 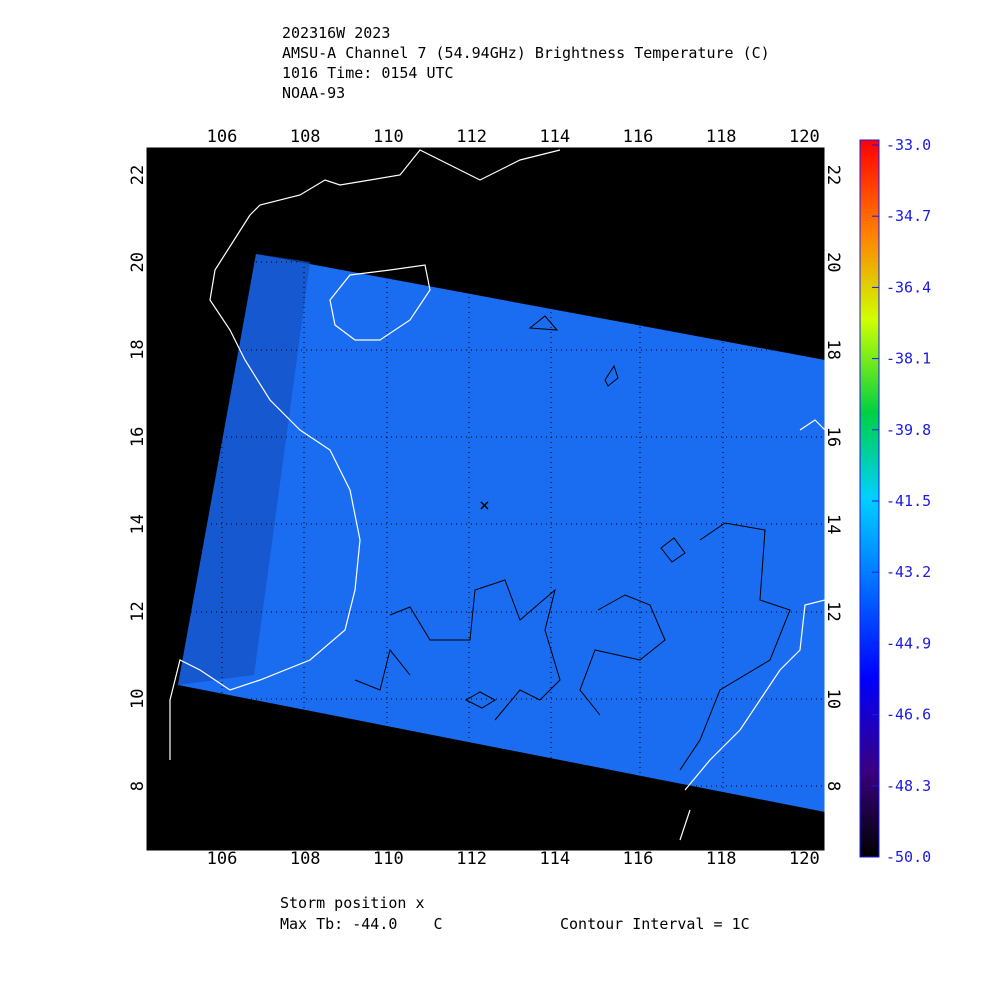 What do you see at coordinates (721, 859) in the screenshot?
I see `lon-label-bottom: 118` at bounding box center [721, 859].